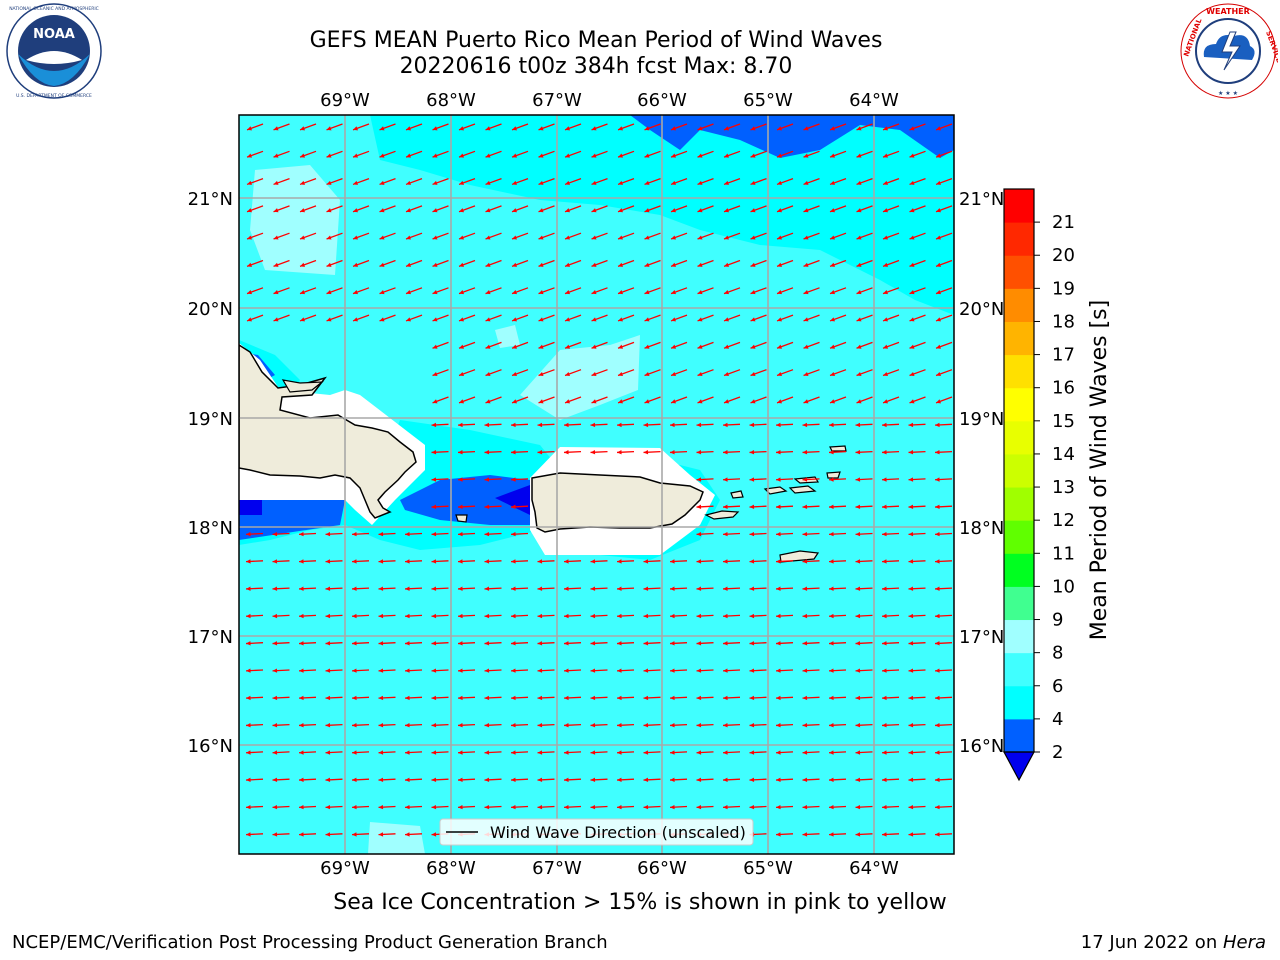 The height and width of the screenshot is (960, 1280). What do you see at coordinates (981, 419) in the screenshot?
I see `lat-label-right: 19°N` at bounding box center [981, 419].